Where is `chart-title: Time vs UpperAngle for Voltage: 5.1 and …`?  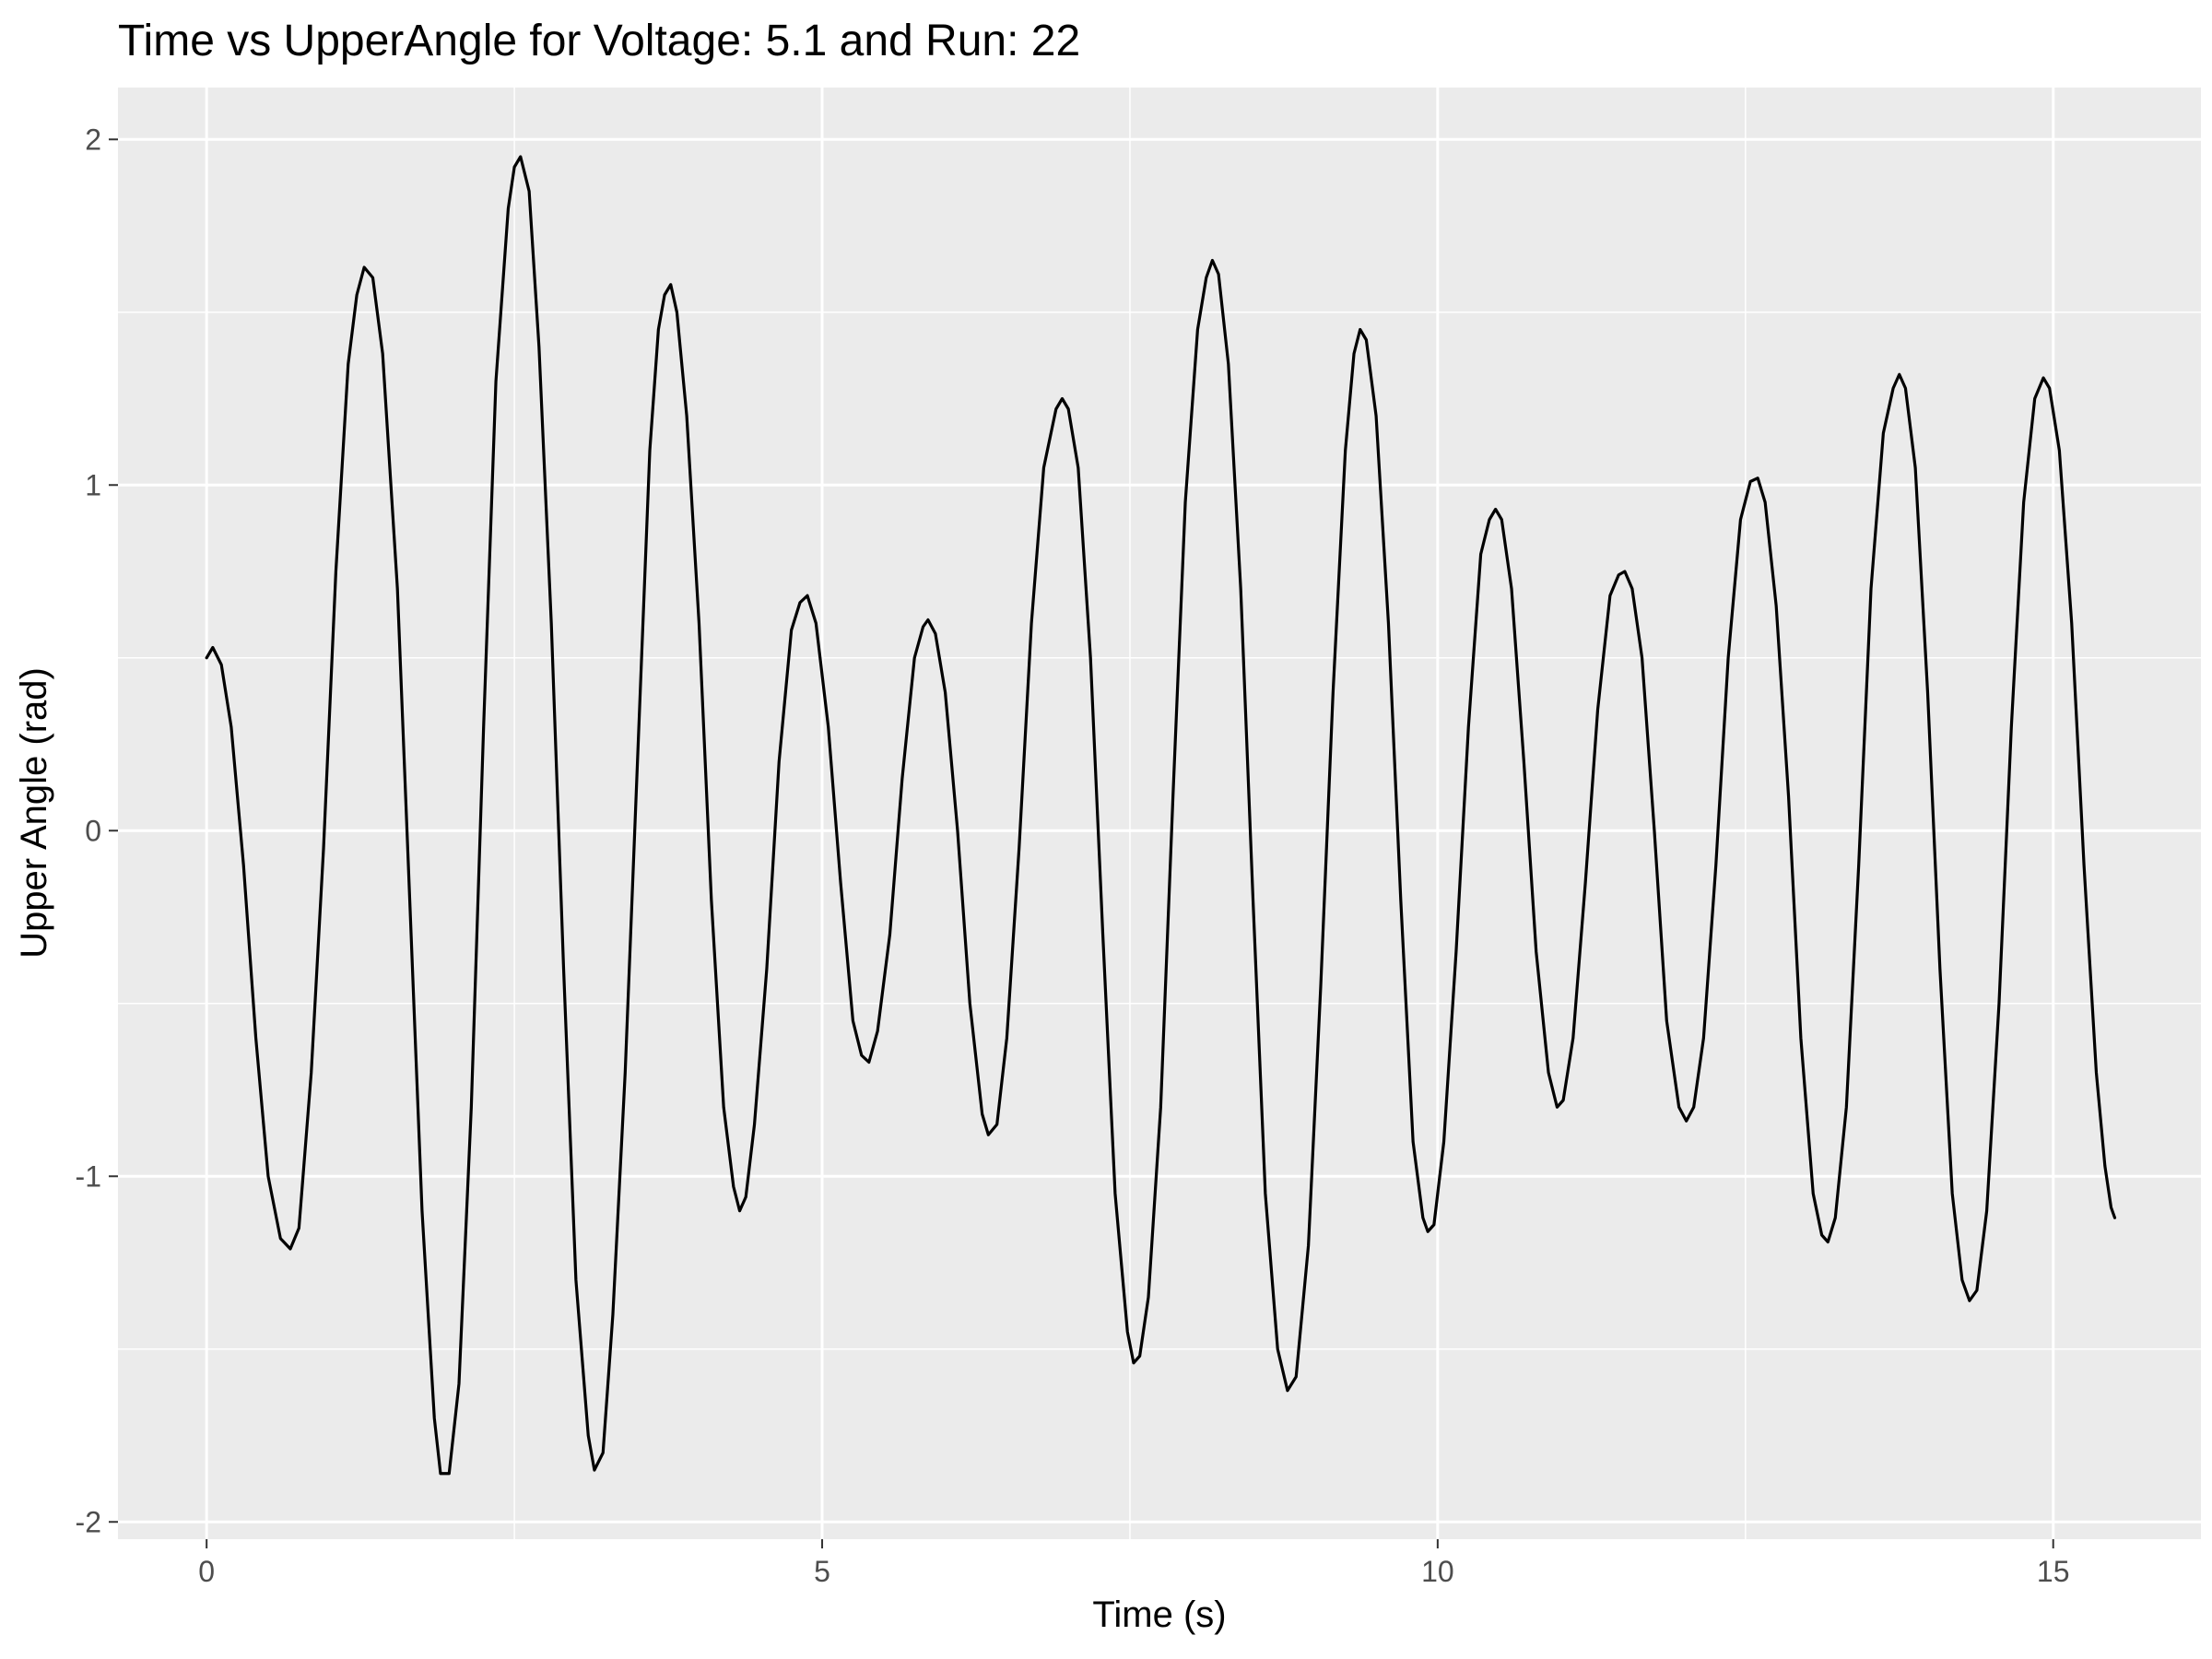 chart-title: Time vs UpperAngle for Voltage: 5.1 and … is located at coordinates (599, 41).